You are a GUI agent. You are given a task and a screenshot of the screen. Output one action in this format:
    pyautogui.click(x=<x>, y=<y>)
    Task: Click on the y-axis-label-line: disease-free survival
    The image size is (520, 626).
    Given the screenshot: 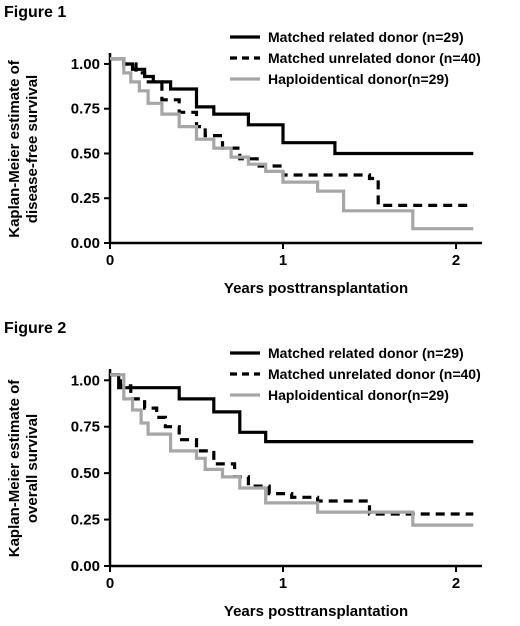 What is the action you would take?
    pyautogui.click(x=32, y=149)
    